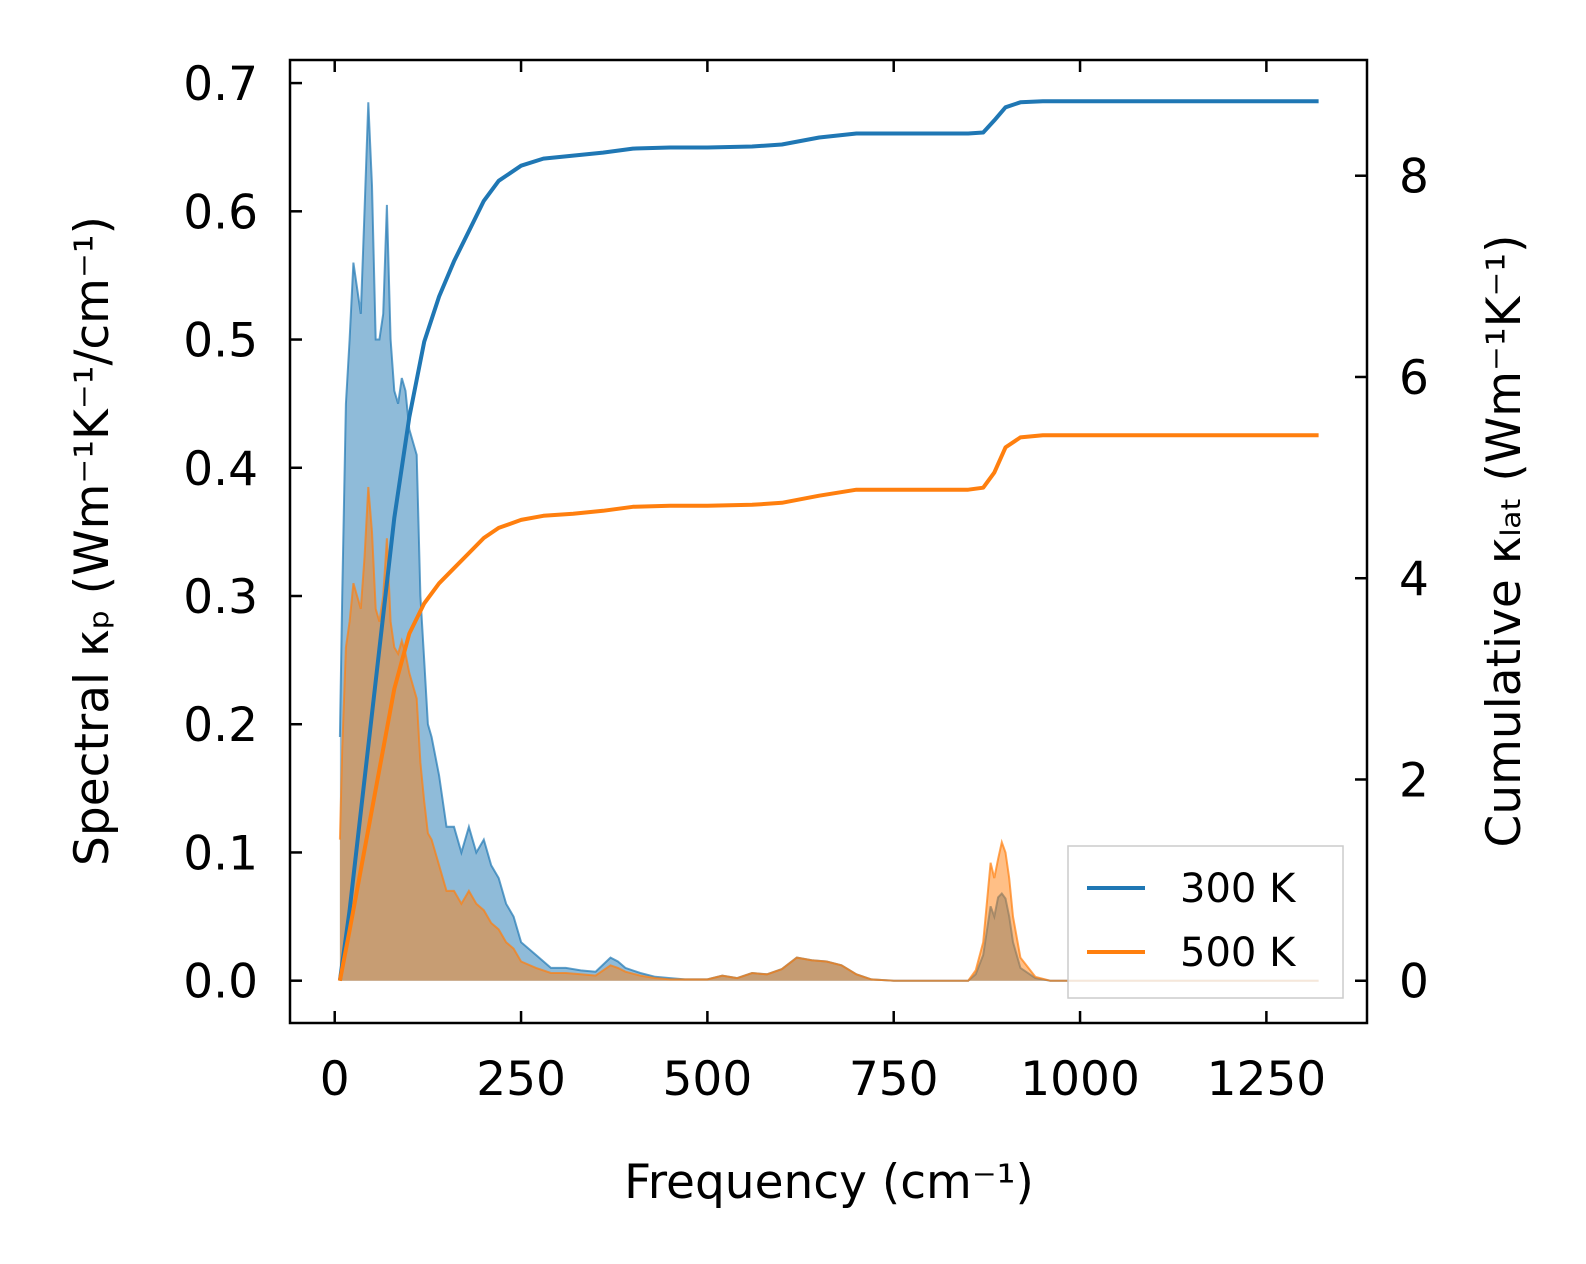 This screenshot has height=1264, width=1586. I want to click on y-tick-label-right: 0, so click(1414, 982).